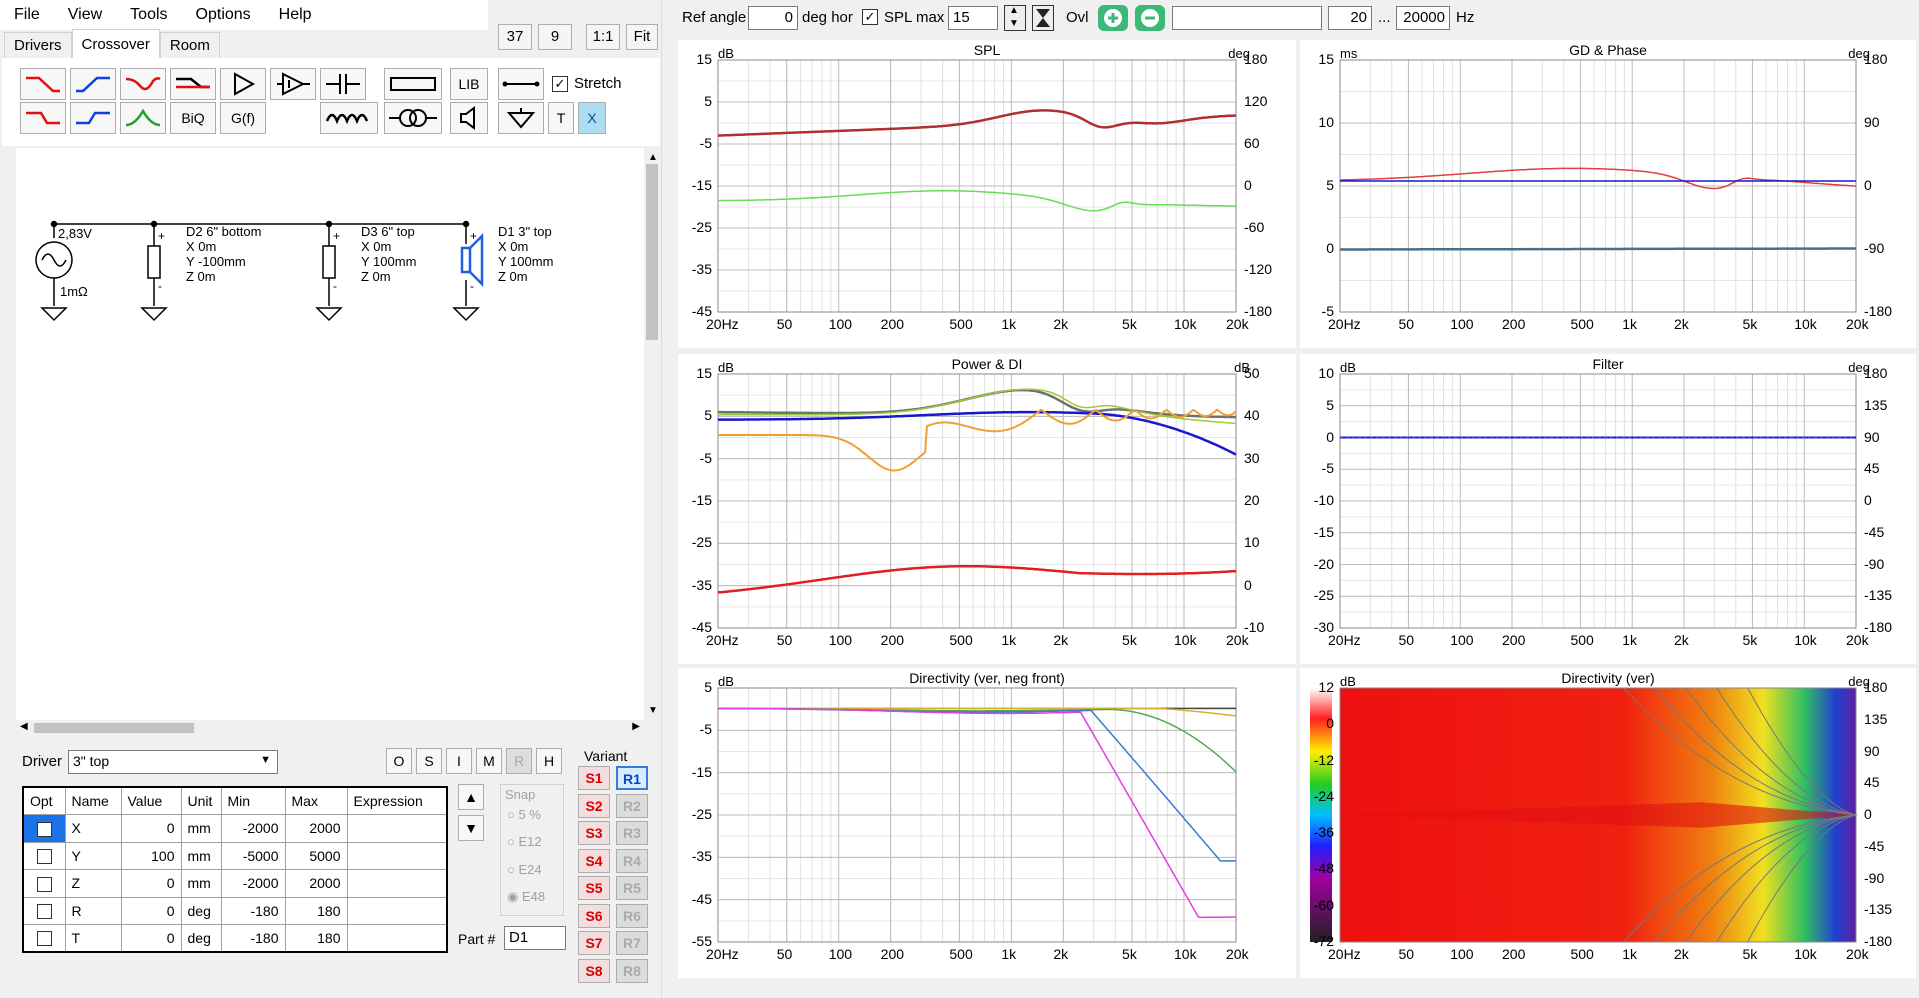  I want to click on speaker-button, so click(469, 118).